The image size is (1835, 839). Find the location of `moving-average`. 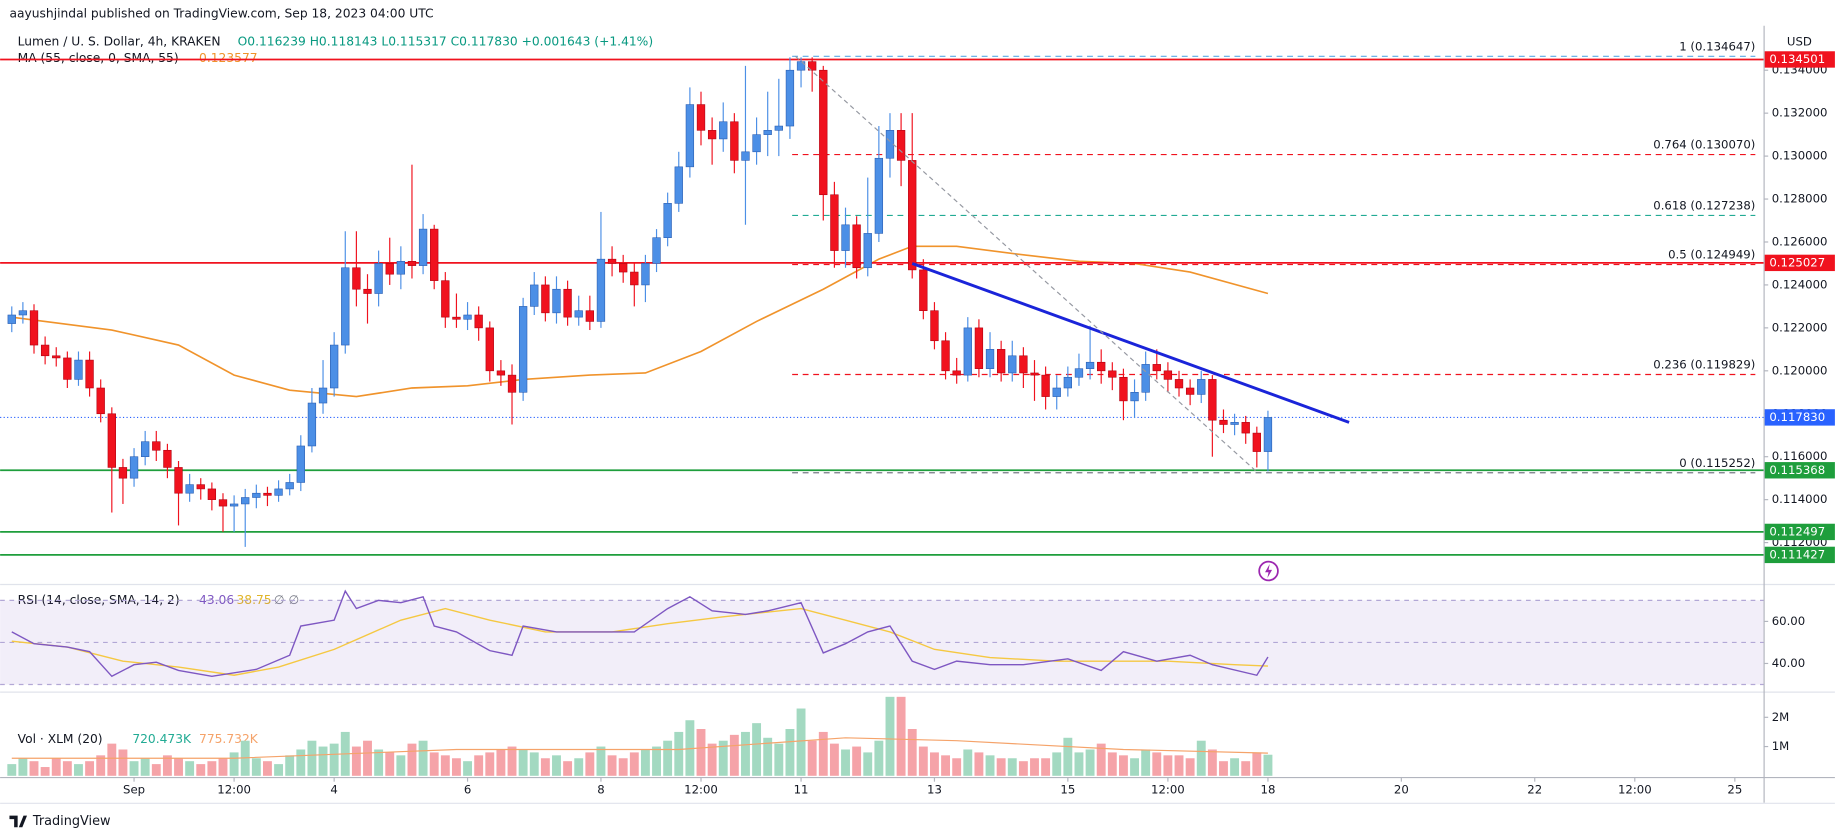

moving-average is located at coordinates (640, 321).